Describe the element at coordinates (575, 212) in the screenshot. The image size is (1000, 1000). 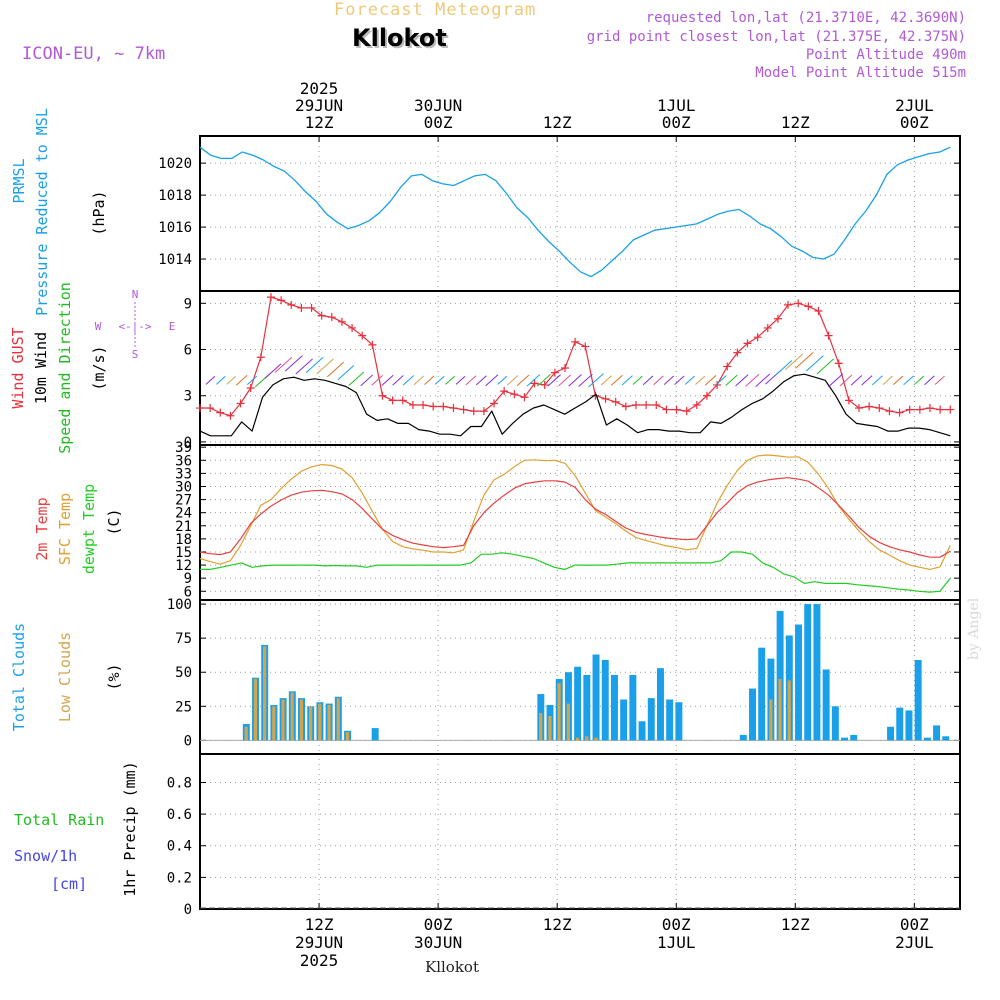
I see `pressure-line` at that location.